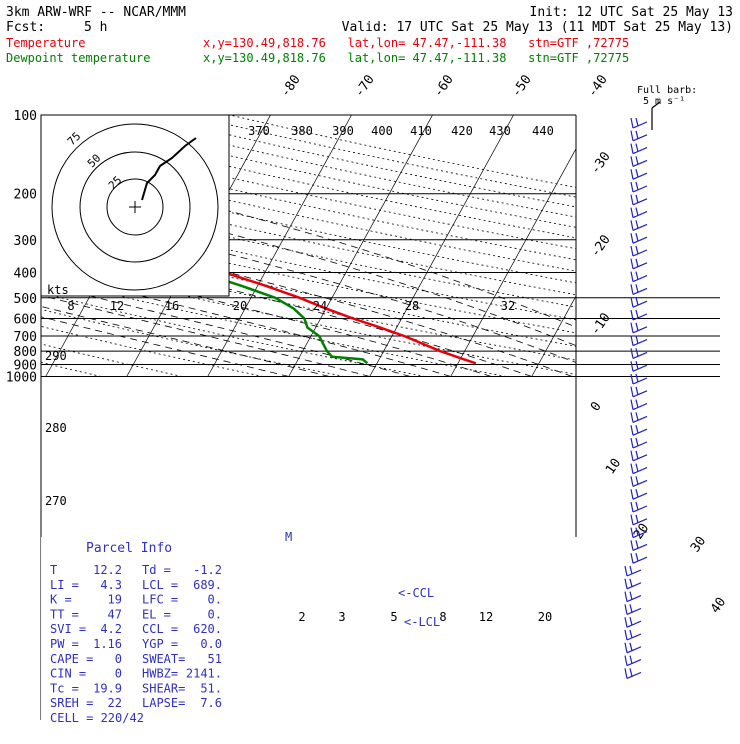 This screenshot has width=740, height=744. What do you see at coordinates (667, 90) in the screenshot?
I see `barb-key-title: Full barb:` at bounding box center [667, 90].